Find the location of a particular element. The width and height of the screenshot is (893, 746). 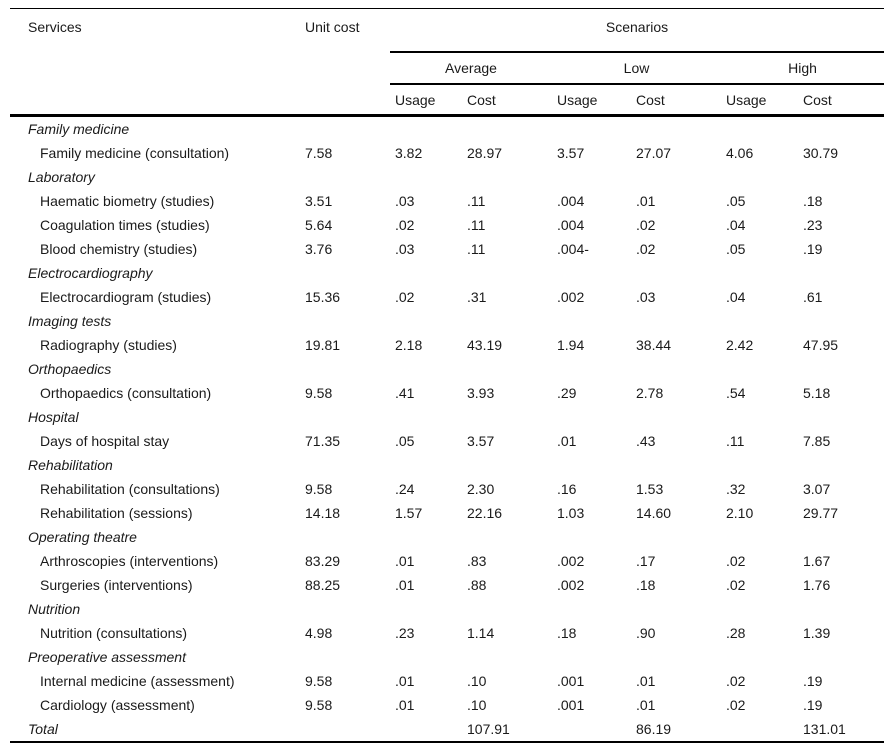

service-category-label: Electrocardiography is located at coordinates (90, 273).